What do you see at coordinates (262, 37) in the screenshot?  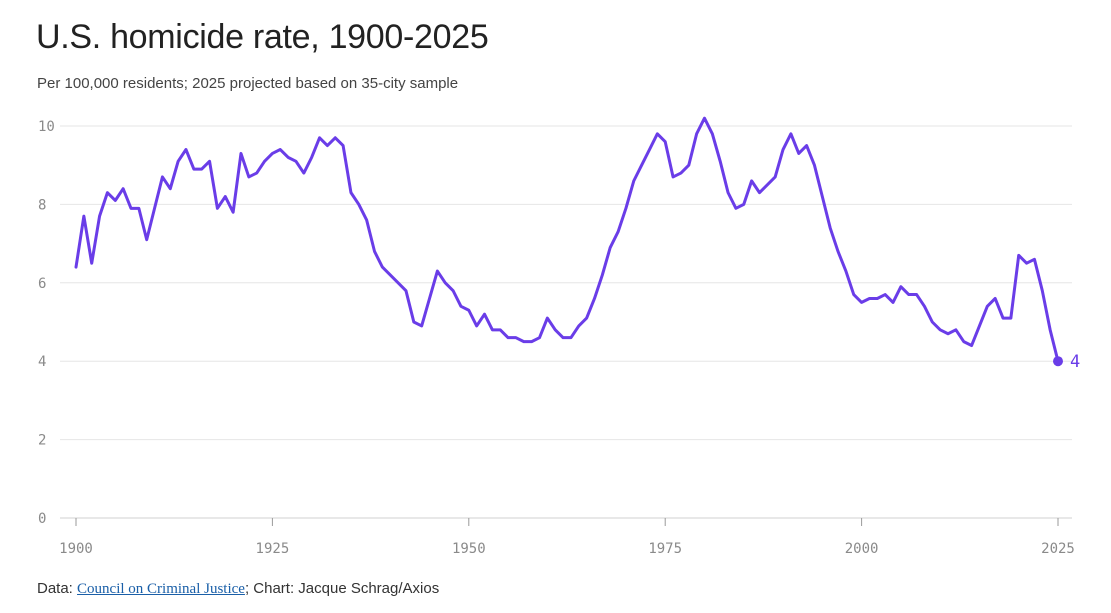 I see `chart-title: U.S. homicide rate, 1900-2025` at bounding box center [262, 37].